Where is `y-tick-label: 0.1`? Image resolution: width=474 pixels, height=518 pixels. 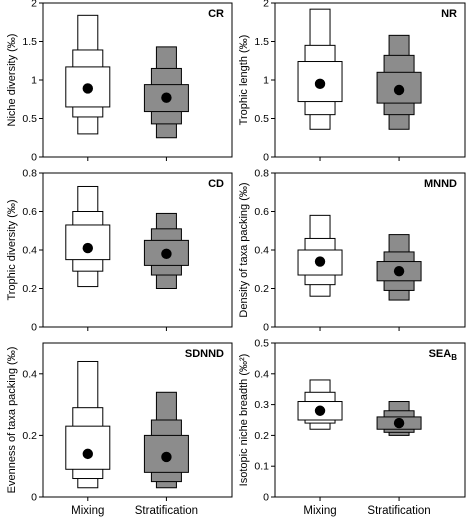
y-tick-label: 0.1 is located at coordinates (261, 467).